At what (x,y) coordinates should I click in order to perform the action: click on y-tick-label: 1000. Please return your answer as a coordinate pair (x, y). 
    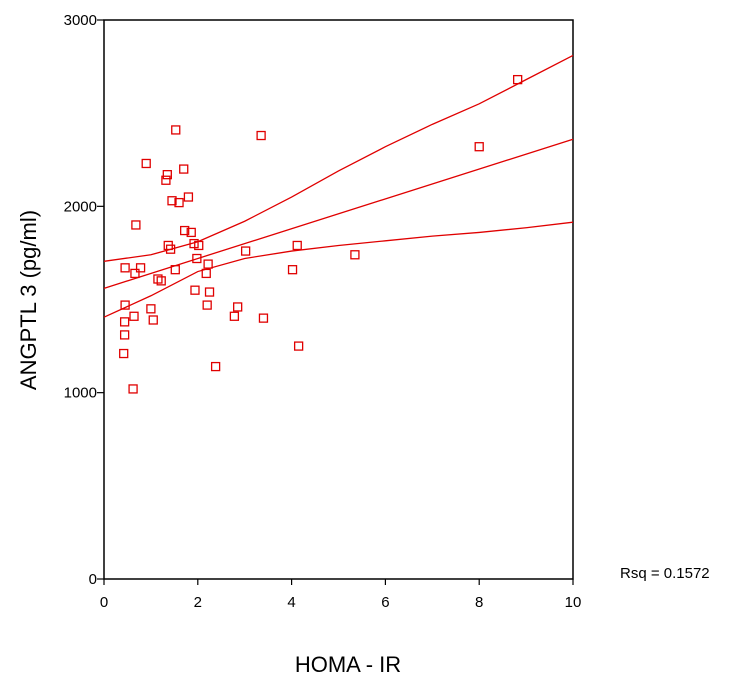
    Looking at the image, I should click on (80, 393).